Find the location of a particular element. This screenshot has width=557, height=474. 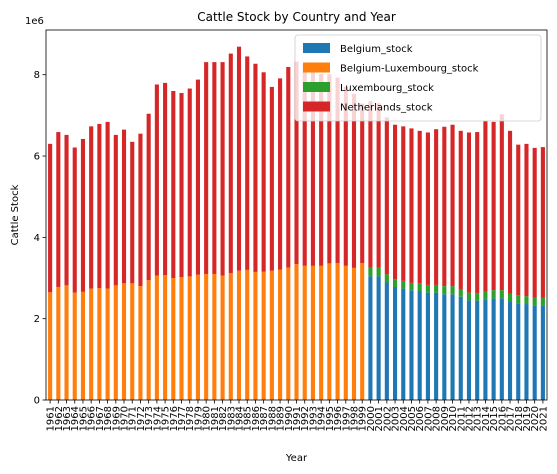

x-axis-label: Year is located at coordinates (296, 458).